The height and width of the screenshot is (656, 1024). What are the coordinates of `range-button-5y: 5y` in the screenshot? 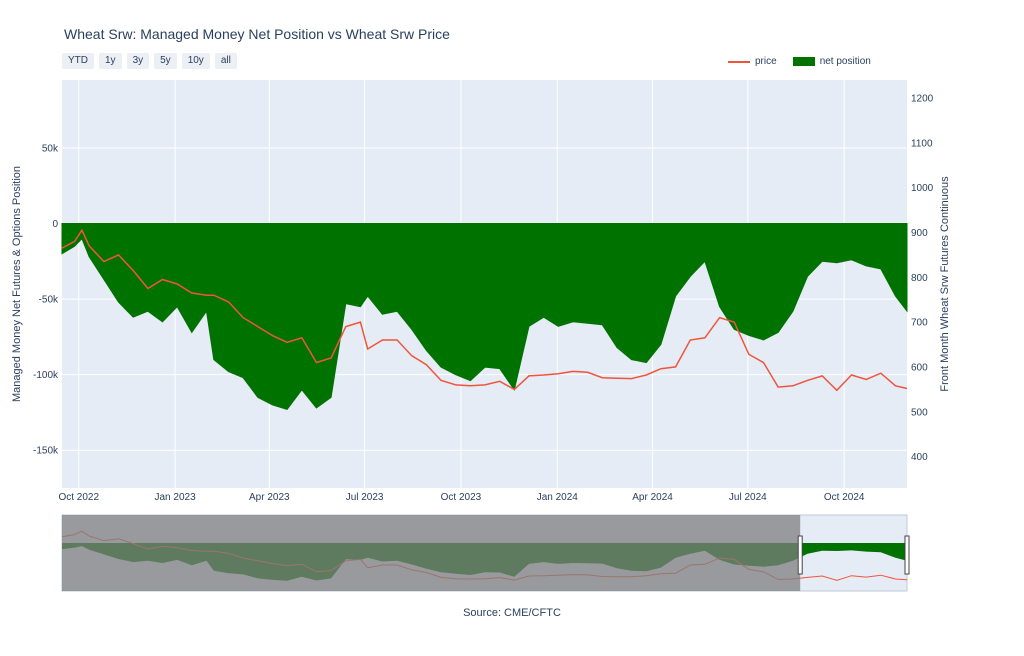 It's located at (165, 61).